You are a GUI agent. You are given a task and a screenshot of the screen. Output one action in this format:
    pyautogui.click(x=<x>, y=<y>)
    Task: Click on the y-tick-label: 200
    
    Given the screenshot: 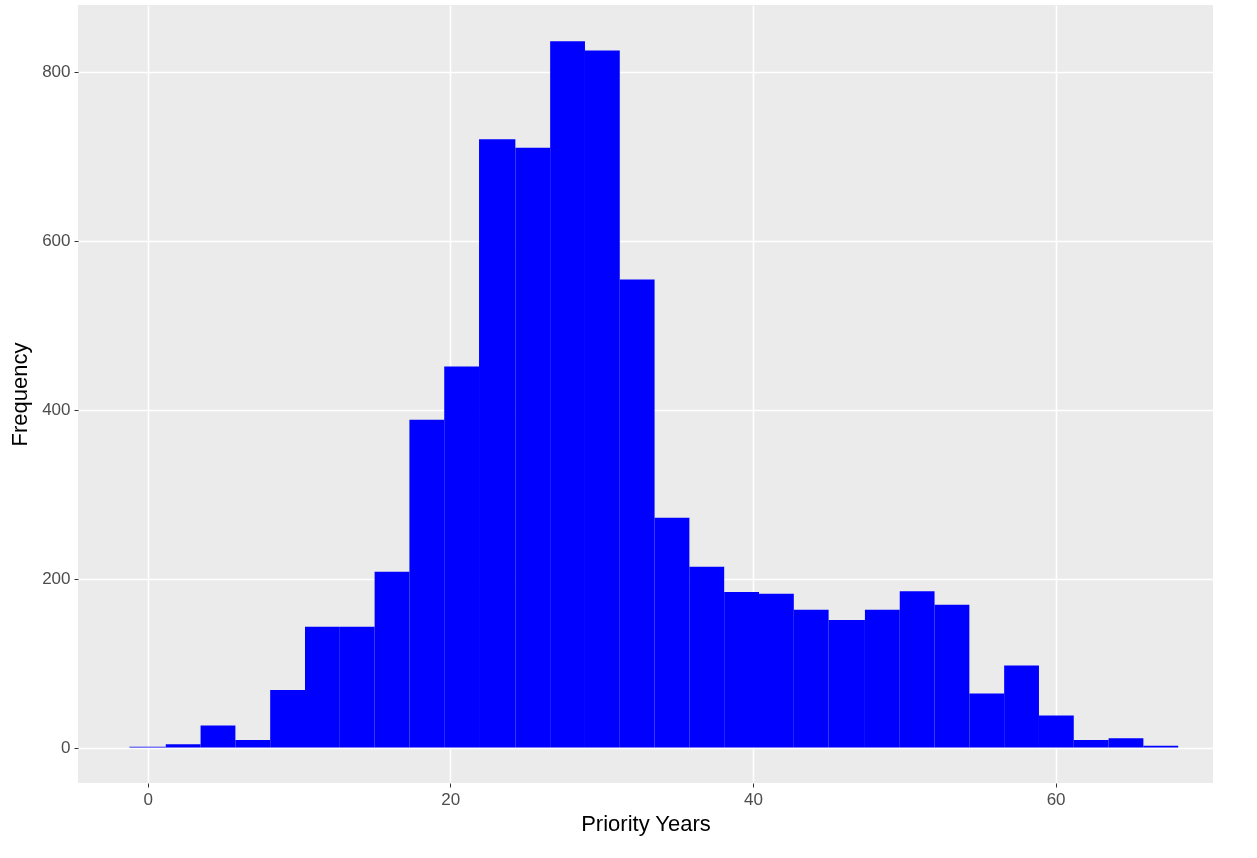 What is the action you would take?
    pyautogui.click(x=56, y=579)
    